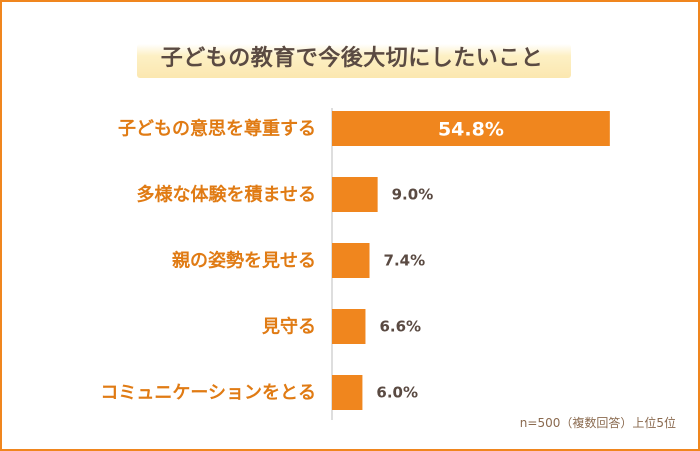  Describe the element at coordinates (598, 422) in the screenshot. I see `sample-note: n=500（複数回答）上位5位` at that location.